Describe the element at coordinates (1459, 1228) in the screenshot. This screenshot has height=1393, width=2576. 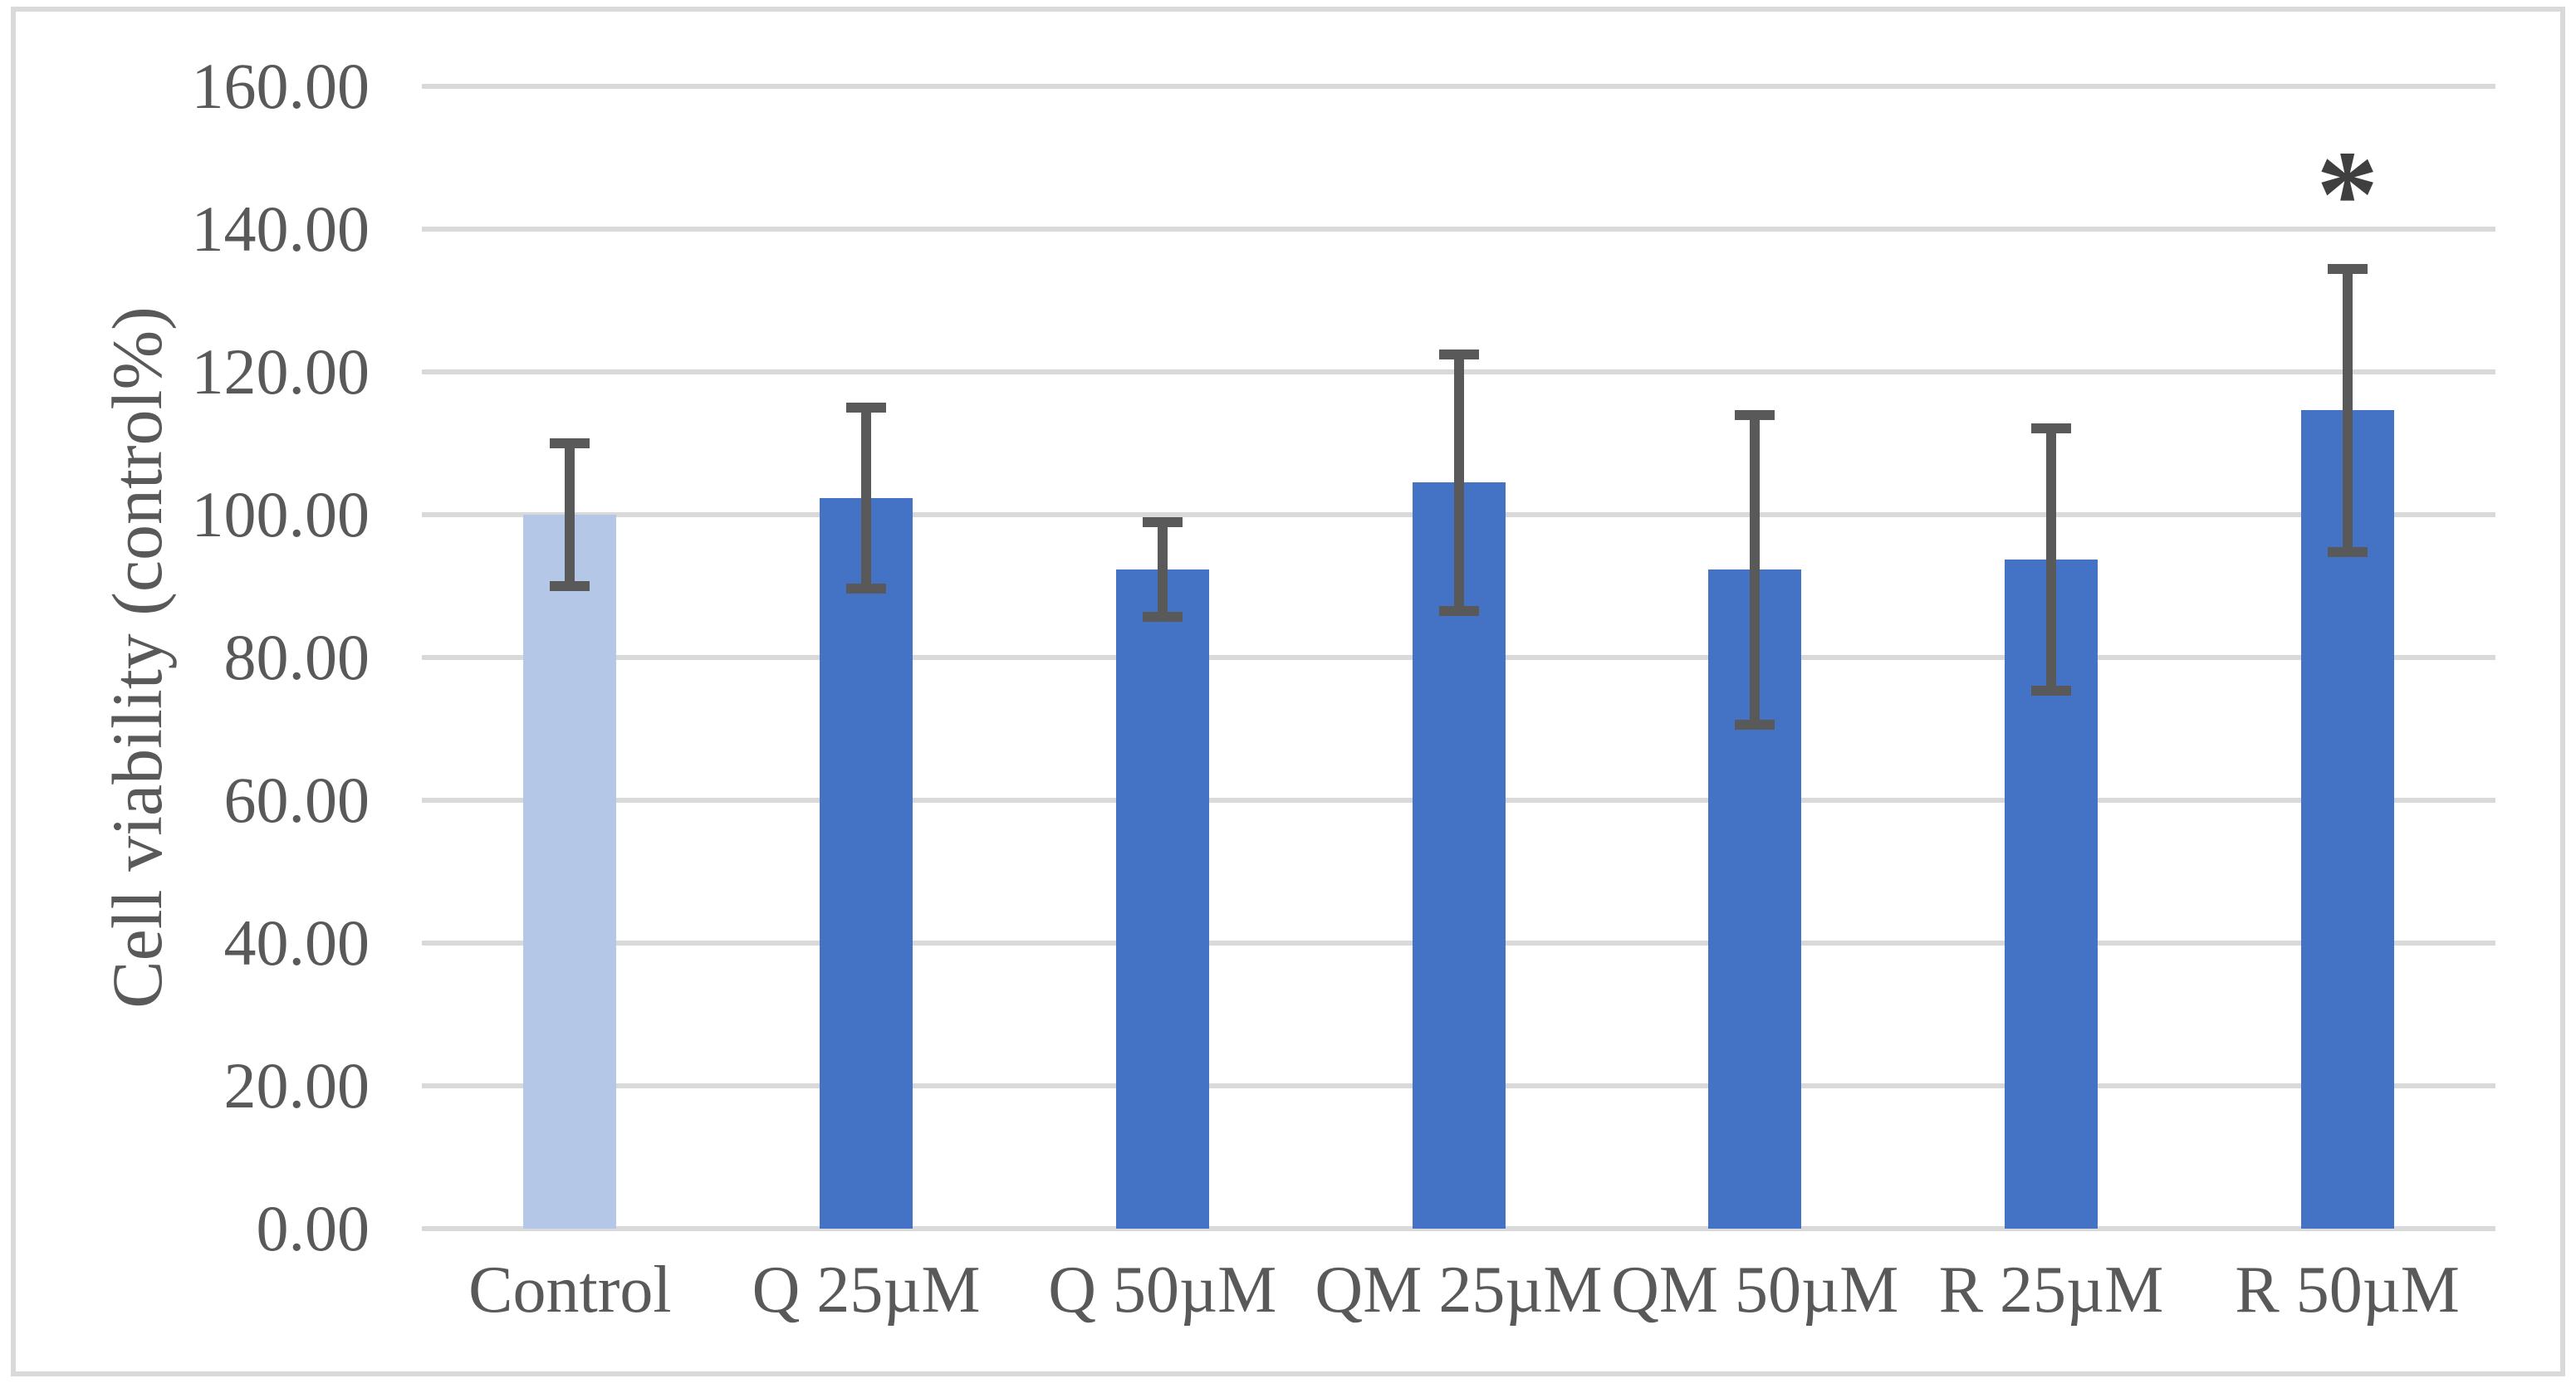
I see `x-axis-baseline` at that location.